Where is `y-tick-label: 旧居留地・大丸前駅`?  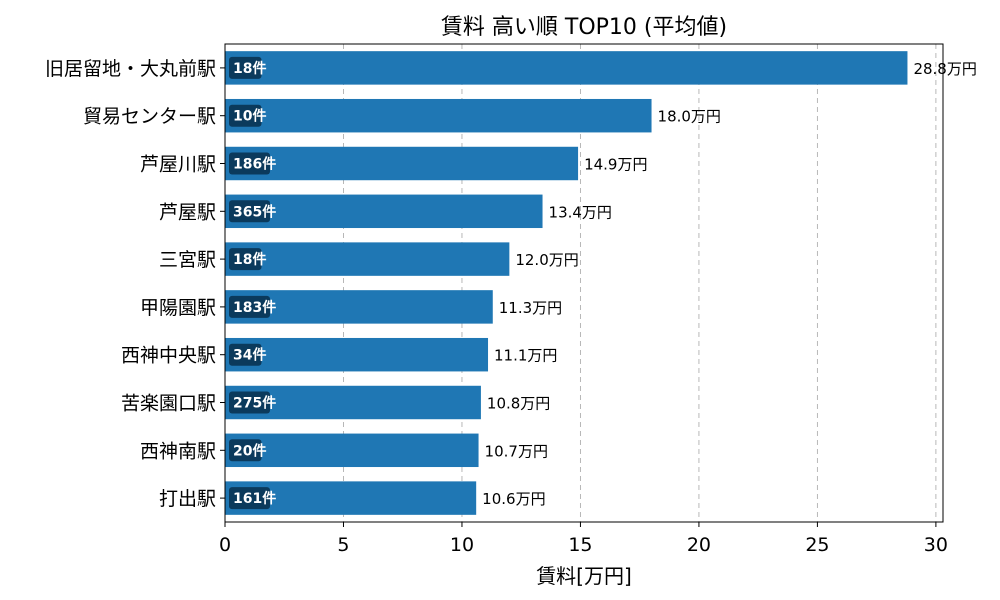
y-tick-label: 旧居留地・大丸前駅 is located at coordinates (130, 69).